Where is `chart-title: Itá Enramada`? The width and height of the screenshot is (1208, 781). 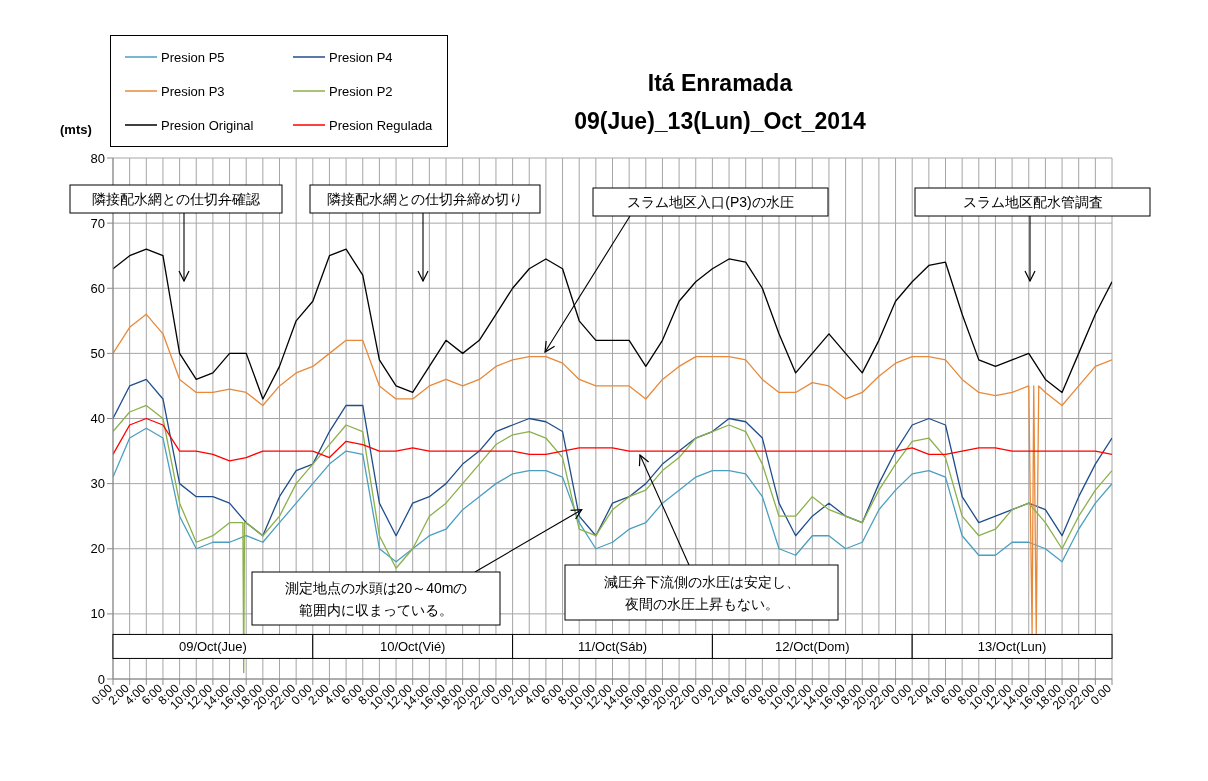 chart-title: Itá Enramada is located at coordinates (720, 83).